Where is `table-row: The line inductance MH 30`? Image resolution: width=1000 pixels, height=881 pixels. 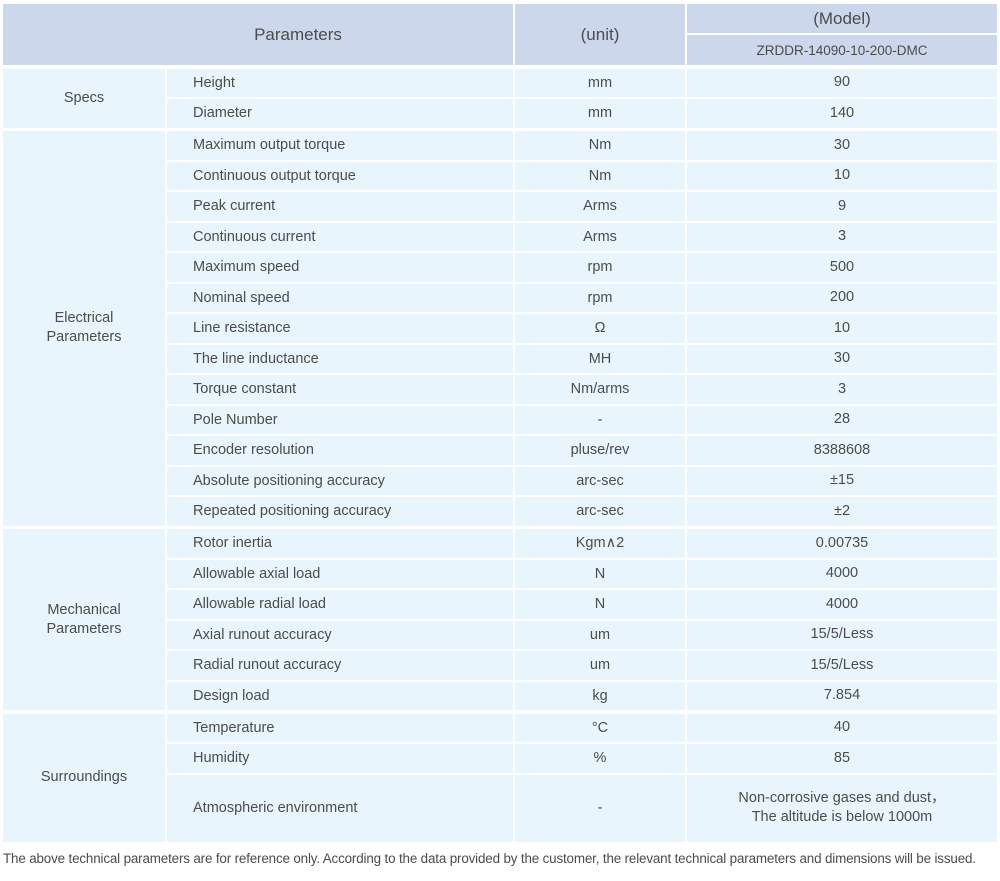 table-row: The line inductance MH 30 is located at coordinates (582, 358).